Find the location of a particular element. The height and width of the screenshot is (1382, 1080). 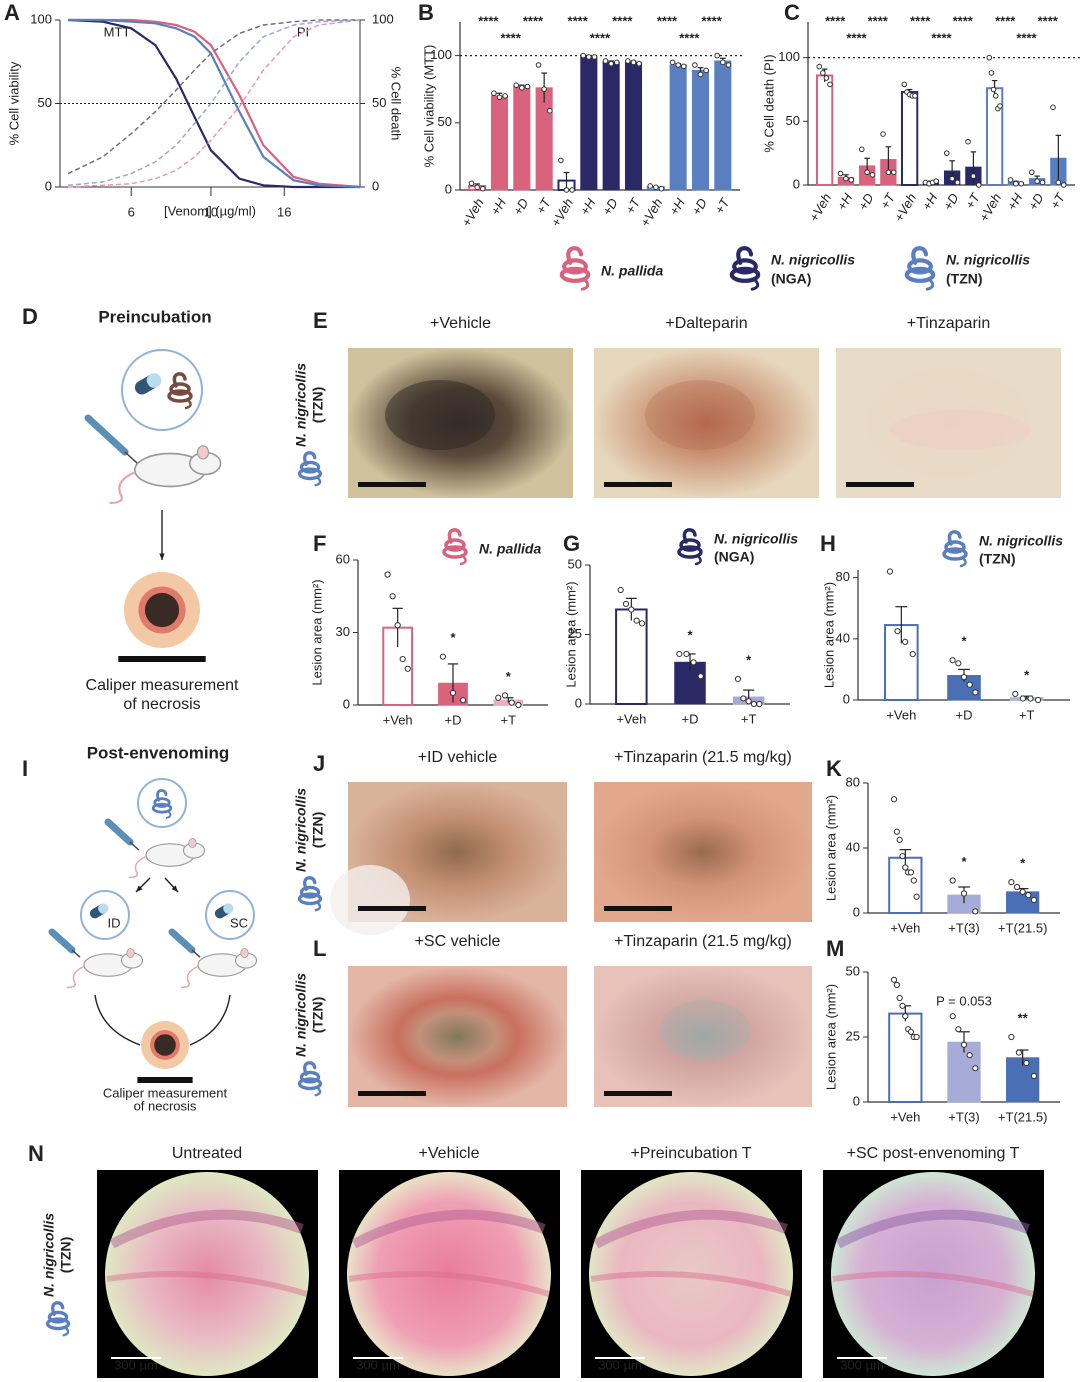

significance: P = 0.053 is located at coordinates (964, 1001).